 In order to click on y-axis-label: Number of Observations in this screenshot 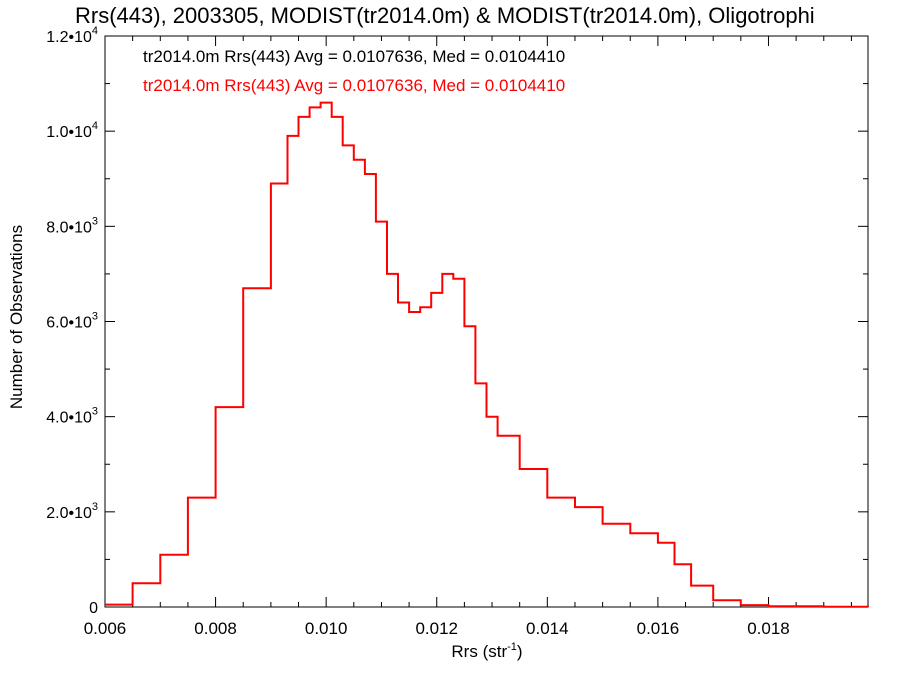, I will do `click(16, 317)`.